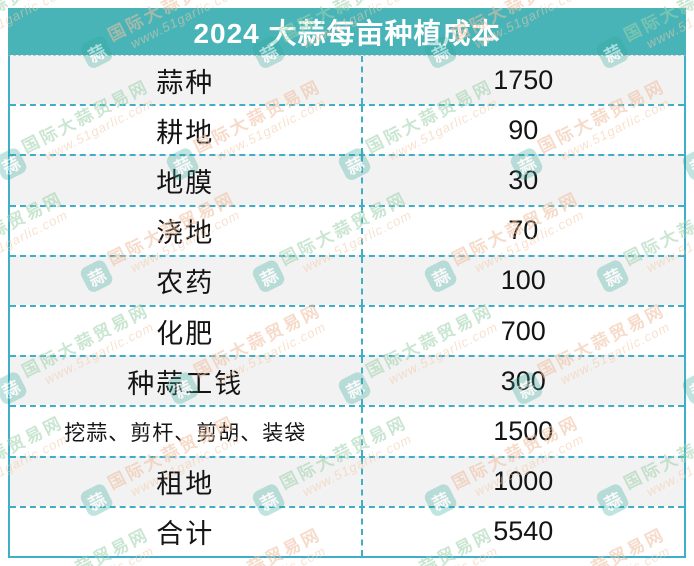 The image size is (694, 566). I want to click on cost-item-label: 种蒜工钱, so click(186, 381).